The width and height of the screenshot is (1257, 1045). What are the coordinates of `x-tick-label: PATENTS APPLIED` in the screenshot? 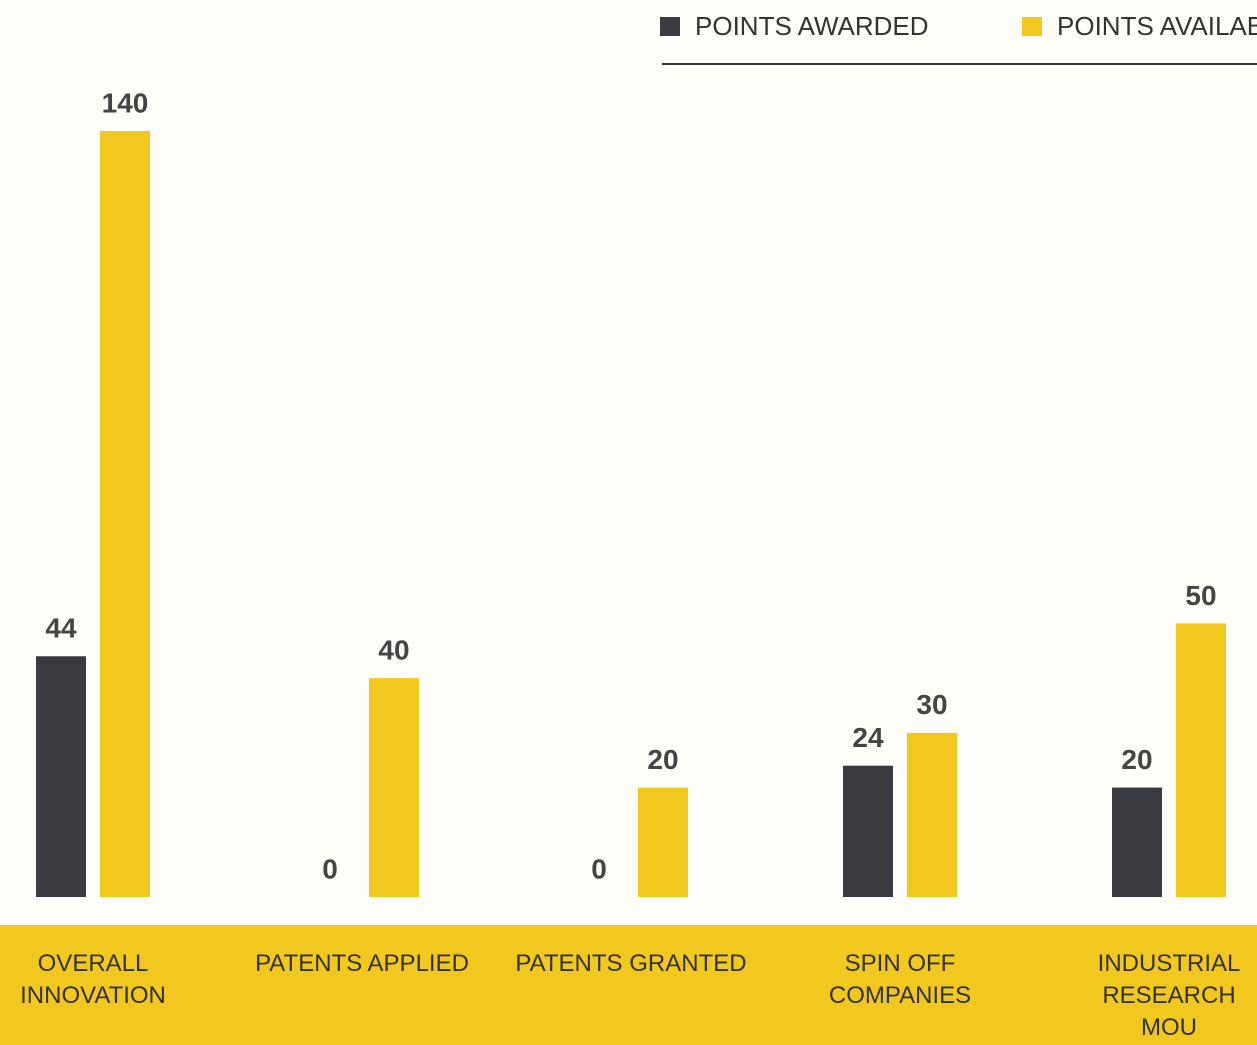 It's located at (362, 963).